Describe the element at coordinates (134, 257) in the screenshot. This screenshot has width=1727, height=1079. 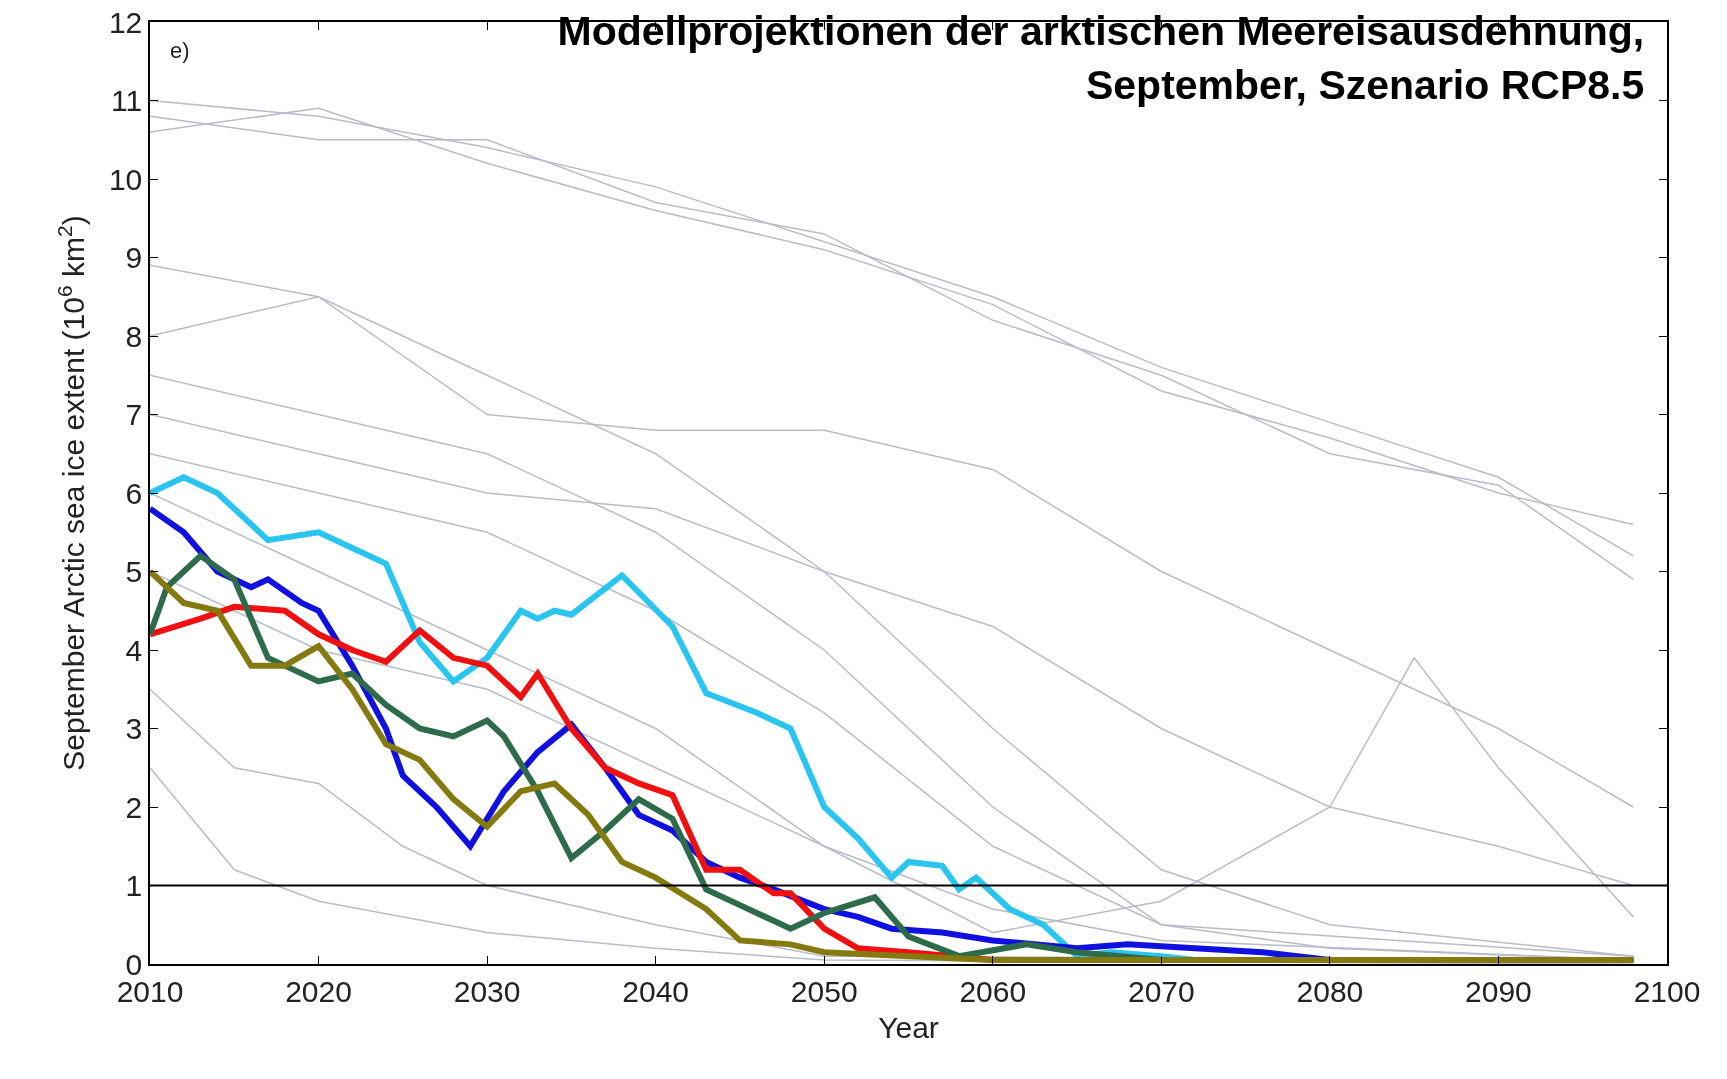
I see `y-tick-label: 9` at that location.